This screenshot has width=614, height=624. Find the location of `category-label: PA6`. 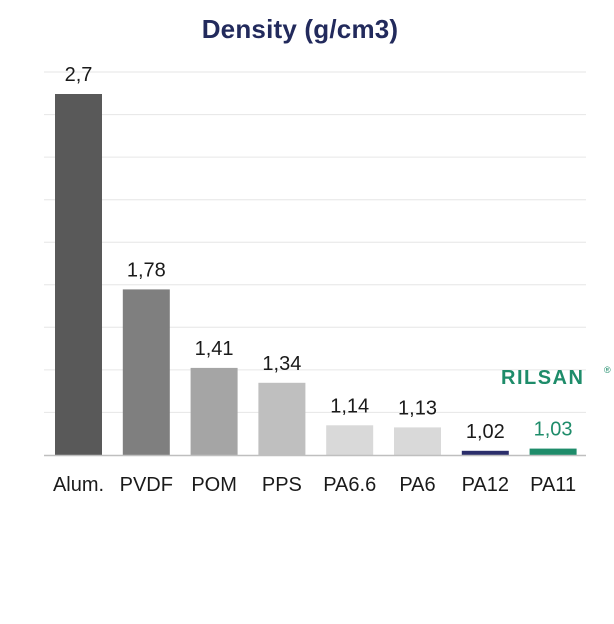

category-label: PA6 is located at coordinates (417, 485).